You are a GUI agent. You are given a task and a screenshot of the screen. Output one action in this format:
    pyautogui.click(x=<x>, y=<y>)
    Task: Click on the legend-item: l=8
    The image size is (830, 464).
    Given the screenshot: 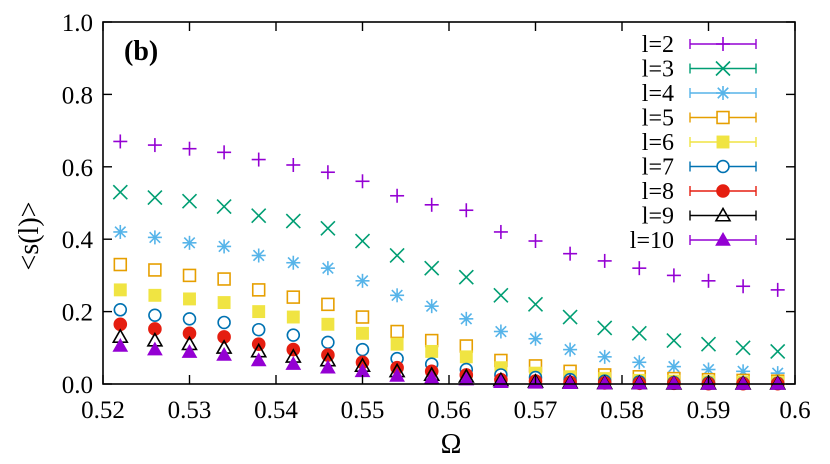 What is the action you would take?
    pyautogui.click(x=699, y=192)
    